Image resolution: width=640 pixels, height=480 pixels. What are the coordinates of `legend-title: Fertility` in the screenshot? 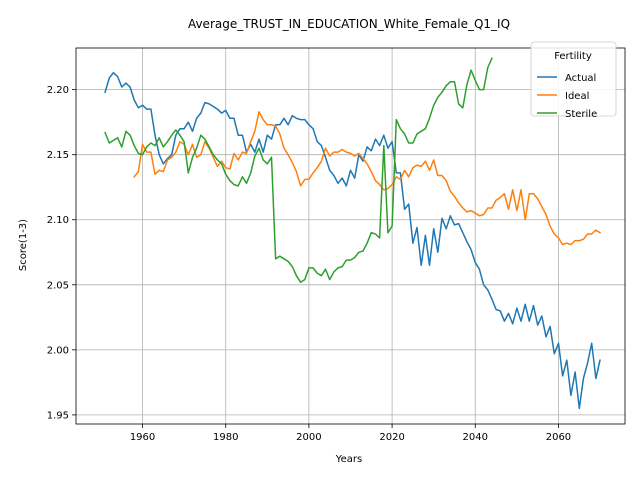 It's located at (573, 56).